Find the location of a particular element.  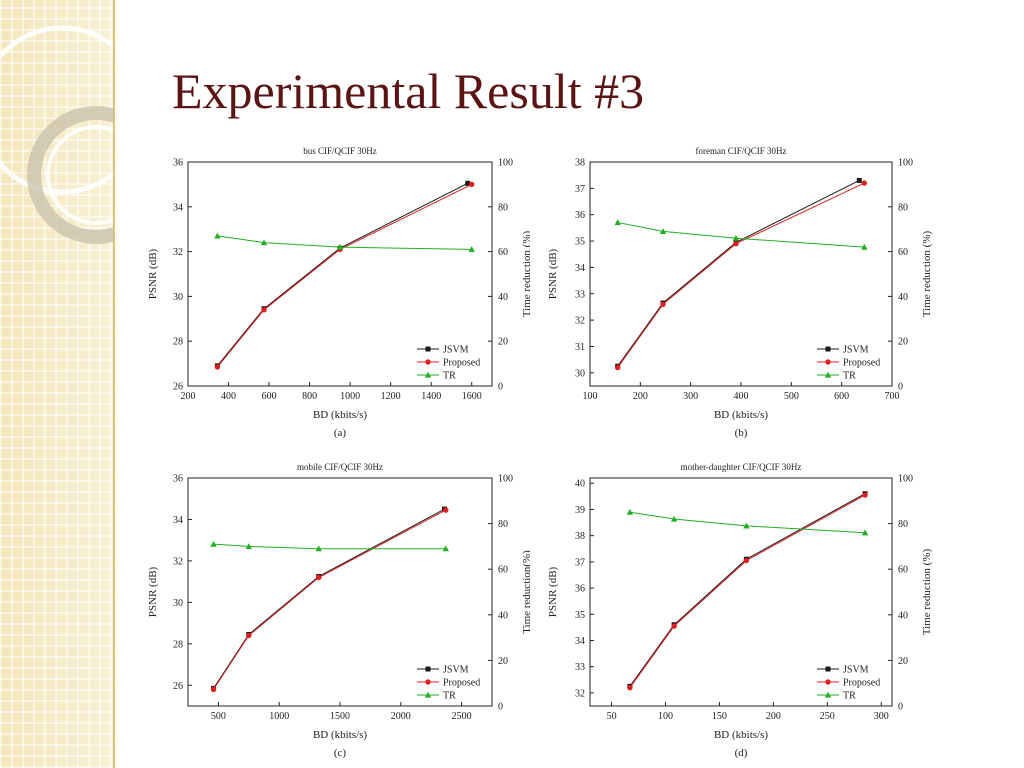

x-tick-label: 500 is located at coordinates (218, 716).